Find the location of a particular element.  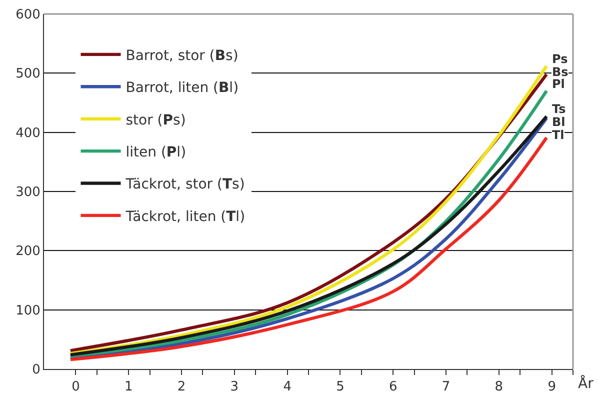

x-tick-label: 3 is located at coordinates (234, 387).